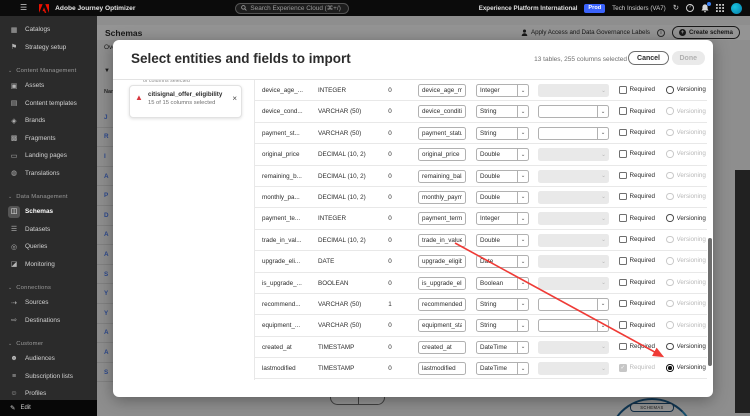 This screenshot has width=750, height=416. What do you see at coordinates (48, 104) in the screenshot?
I see `sidebar-item-content-templates: ▤ Content templates` at bounding box center [48, 104].